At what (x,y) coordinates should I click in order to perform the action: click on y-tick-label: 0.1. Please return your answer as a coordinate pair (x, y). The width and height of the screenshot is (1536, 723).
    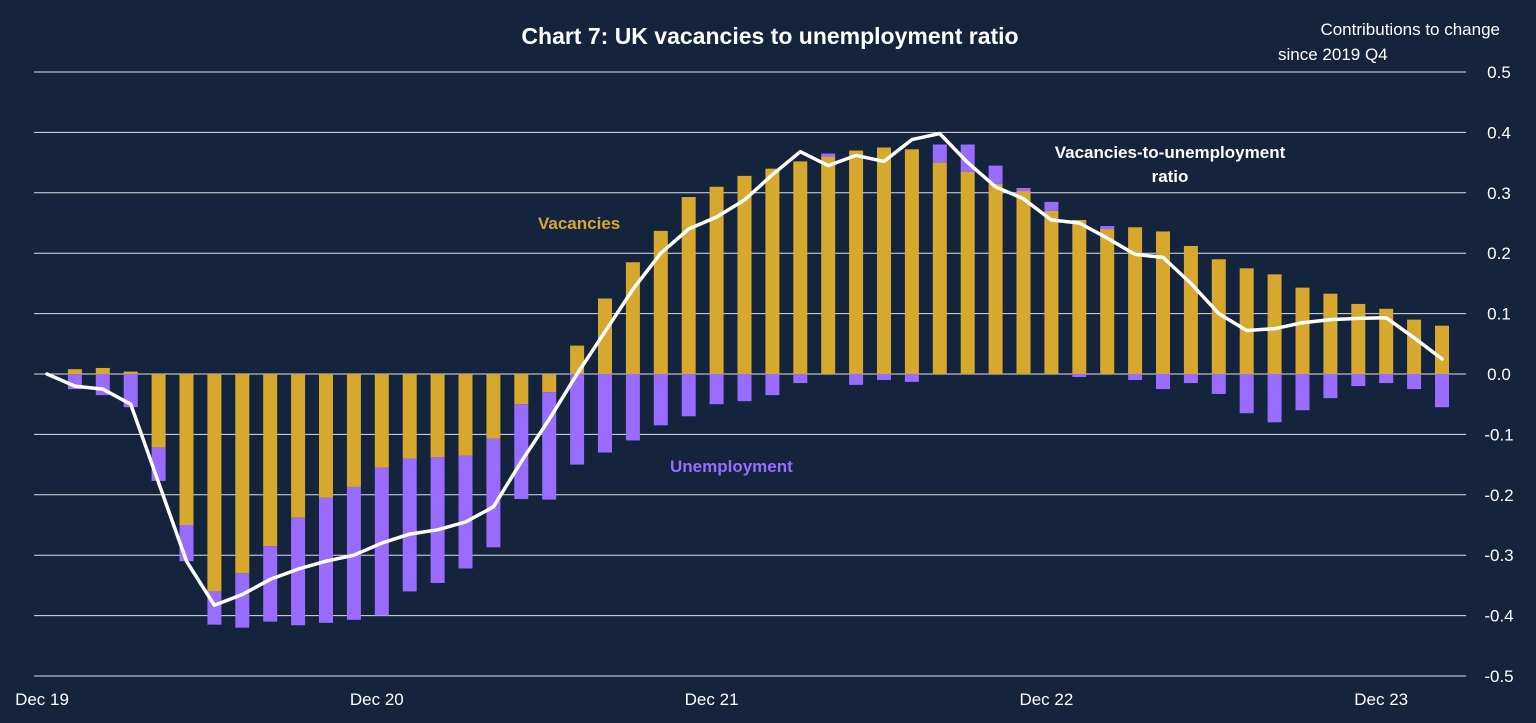
    Looking at the image, I should click on (1499, 314).